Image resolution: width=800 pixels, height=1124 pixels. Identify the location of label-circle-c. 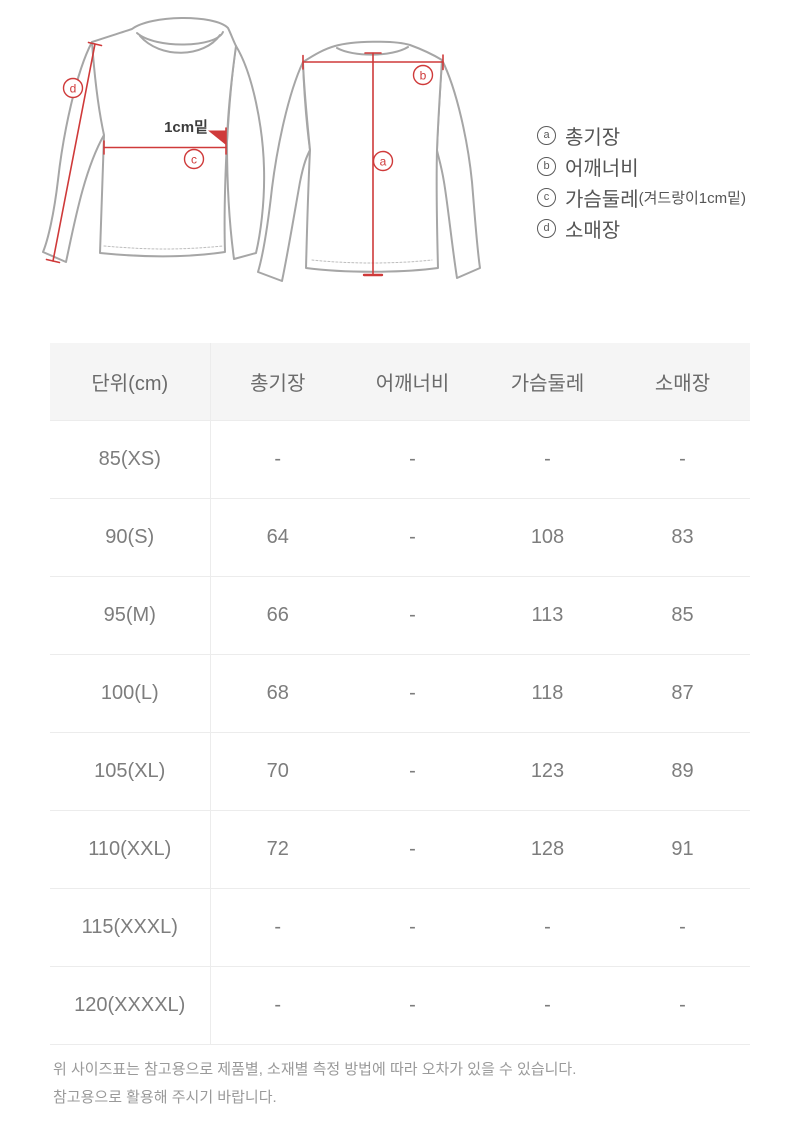
(194, 159).